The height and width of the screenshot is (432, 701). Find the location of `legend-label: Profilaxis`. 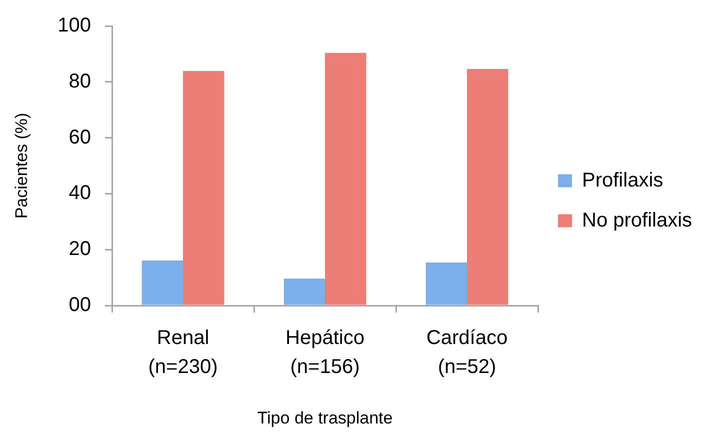

legend-label: Profilaxis is located at coordinates (623, 180).